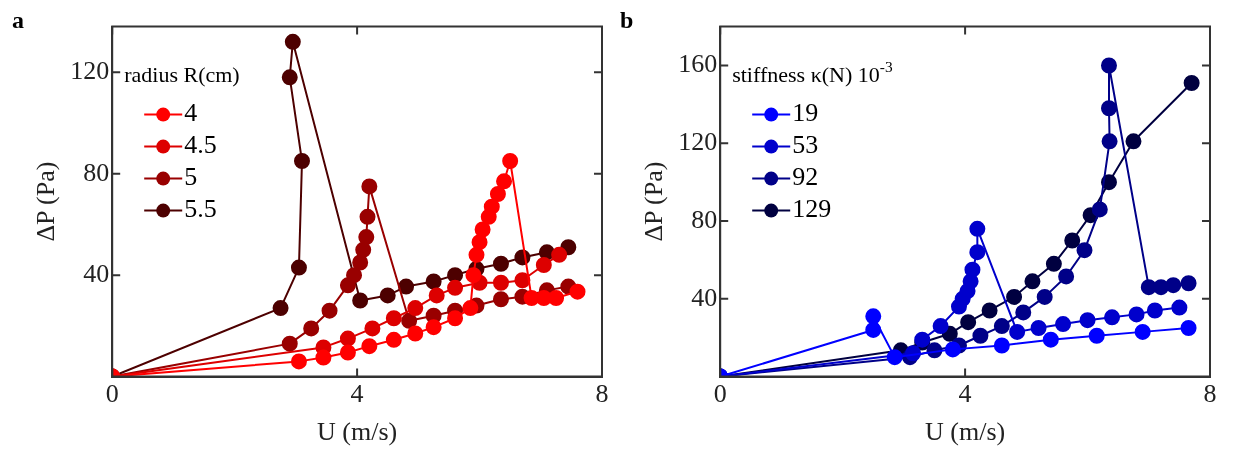 This screenshot has height=465, width=1238. Describe the element at coordinates (698, 64) in the screenshot. I see `y-tick-label: 160` at that location.